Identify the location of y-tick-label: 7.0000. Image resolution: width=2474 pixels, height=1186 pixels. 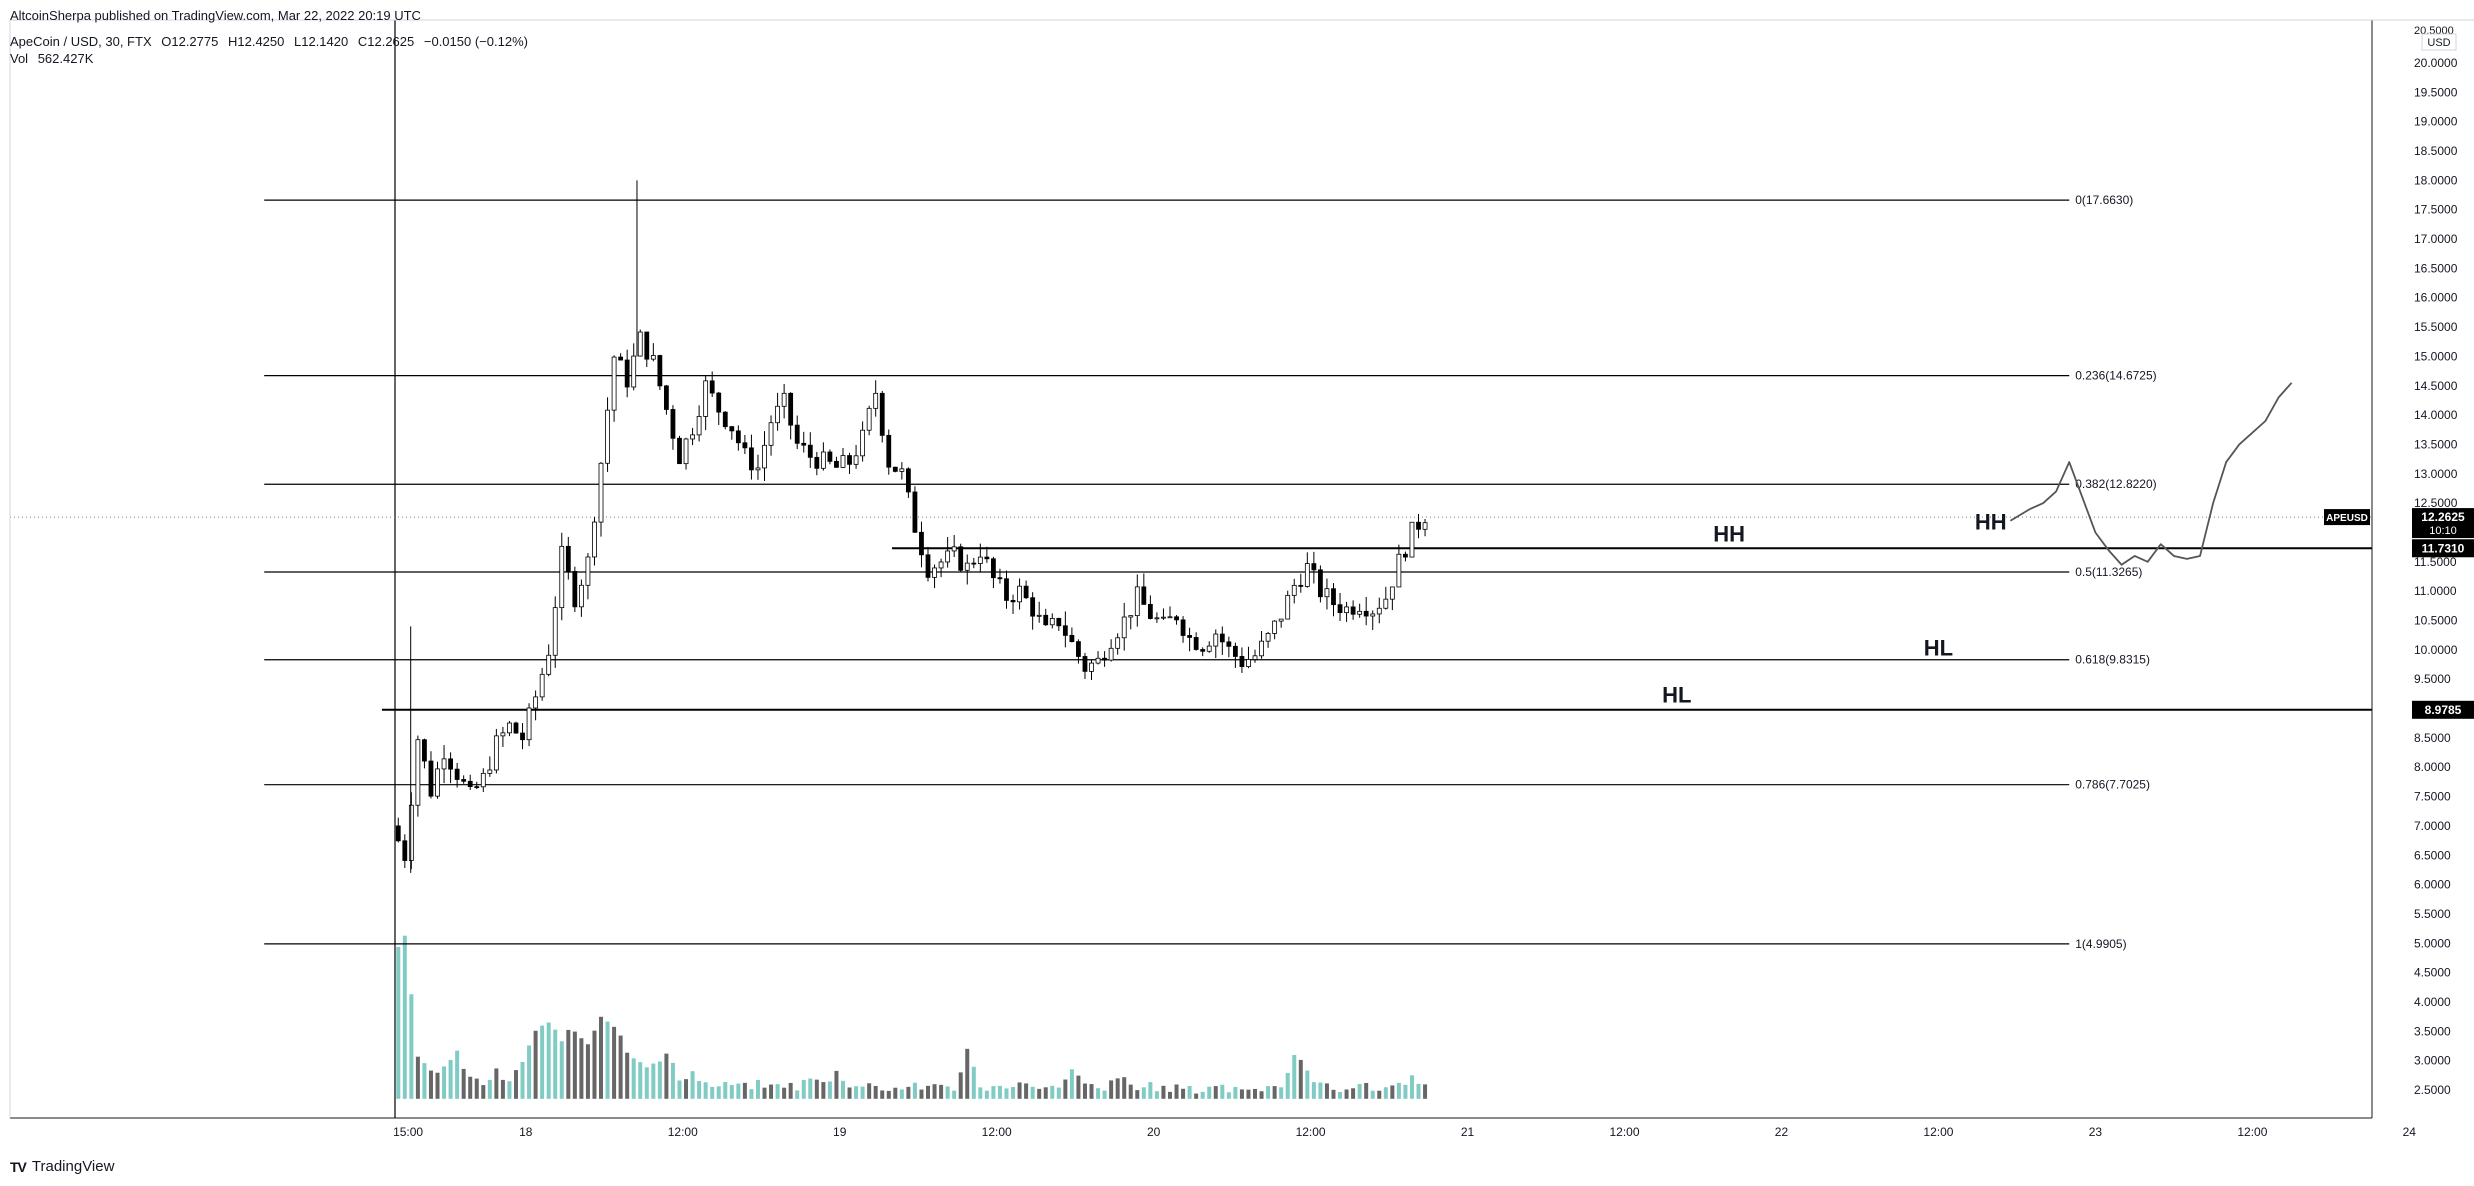
(2432, 826).